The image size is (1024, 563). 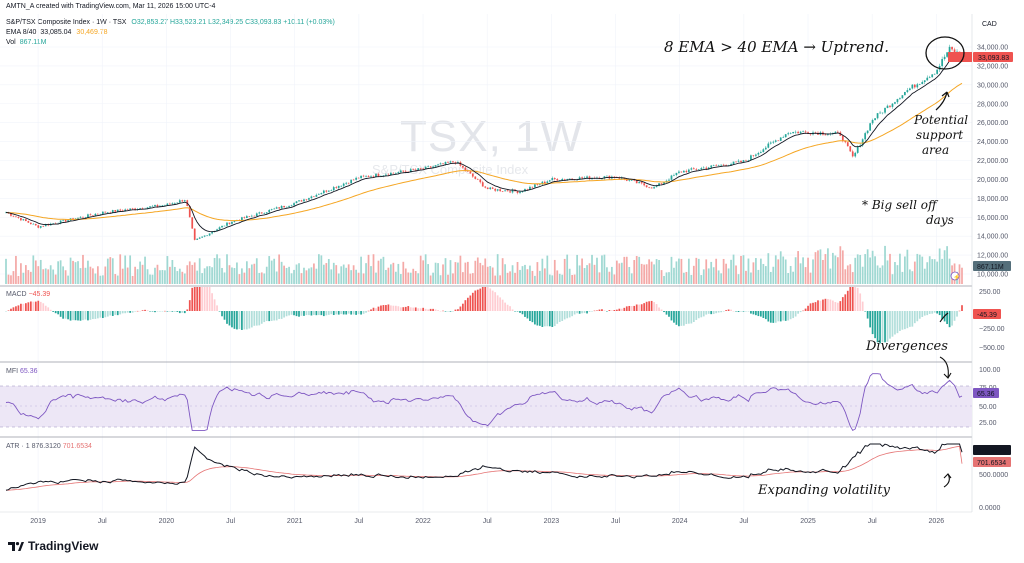 I want to click on time-tick: Jul, so click(x=872, y=521).